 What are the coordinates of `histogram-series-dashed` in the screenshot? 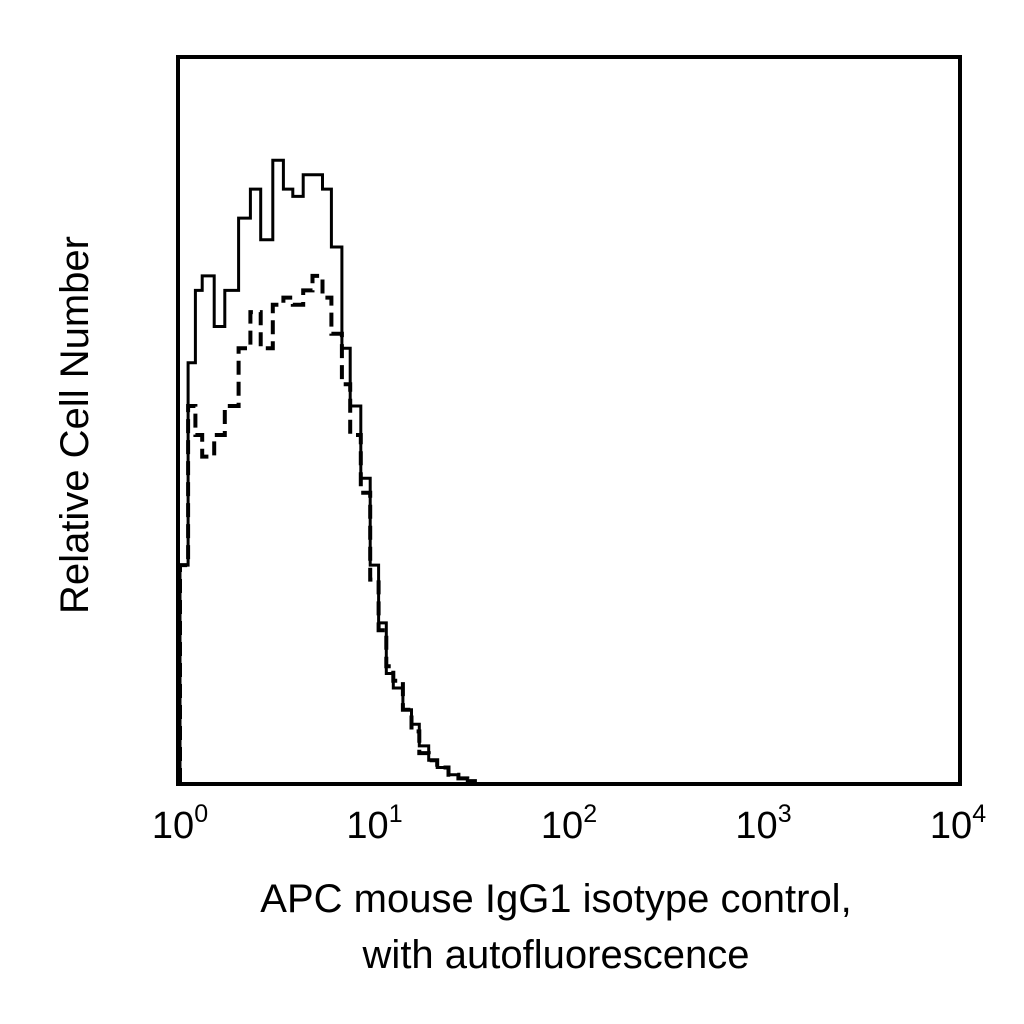 It's located at (324, 527).